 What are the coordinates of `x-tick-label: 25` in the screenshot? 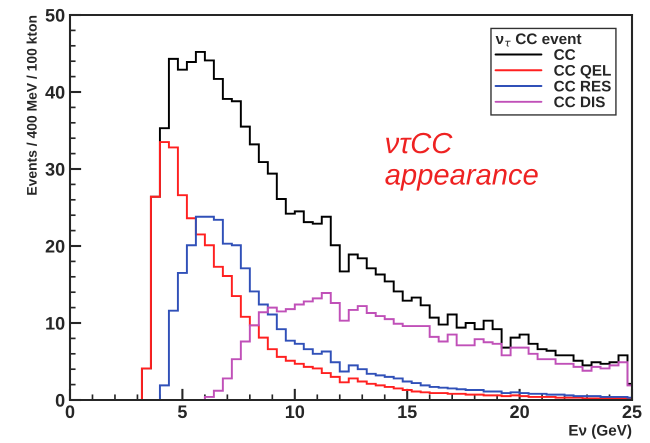 It's located at (632, 411).